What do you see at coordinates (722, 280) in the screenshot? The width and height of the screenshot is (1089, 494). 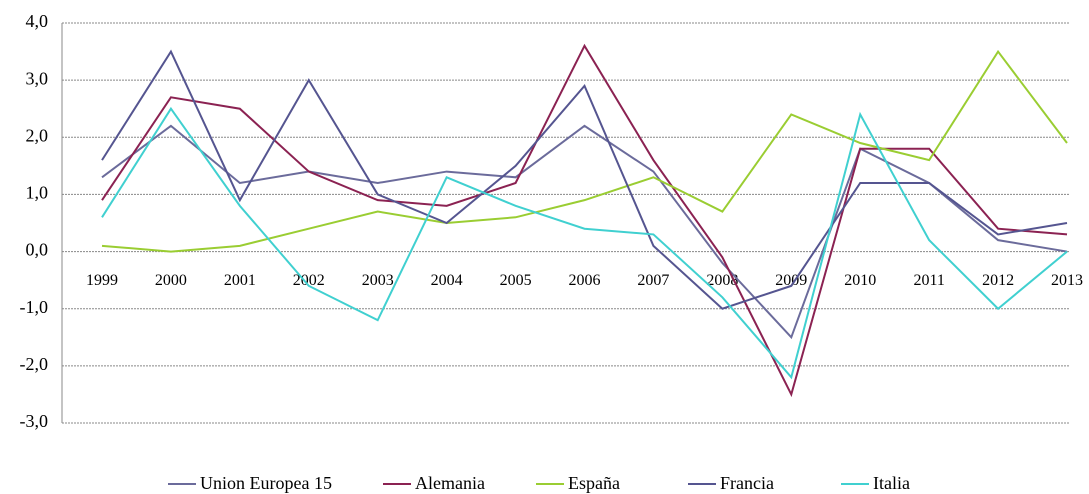 I see `x-tick-label: 2008` at bounding box center [722, 280].